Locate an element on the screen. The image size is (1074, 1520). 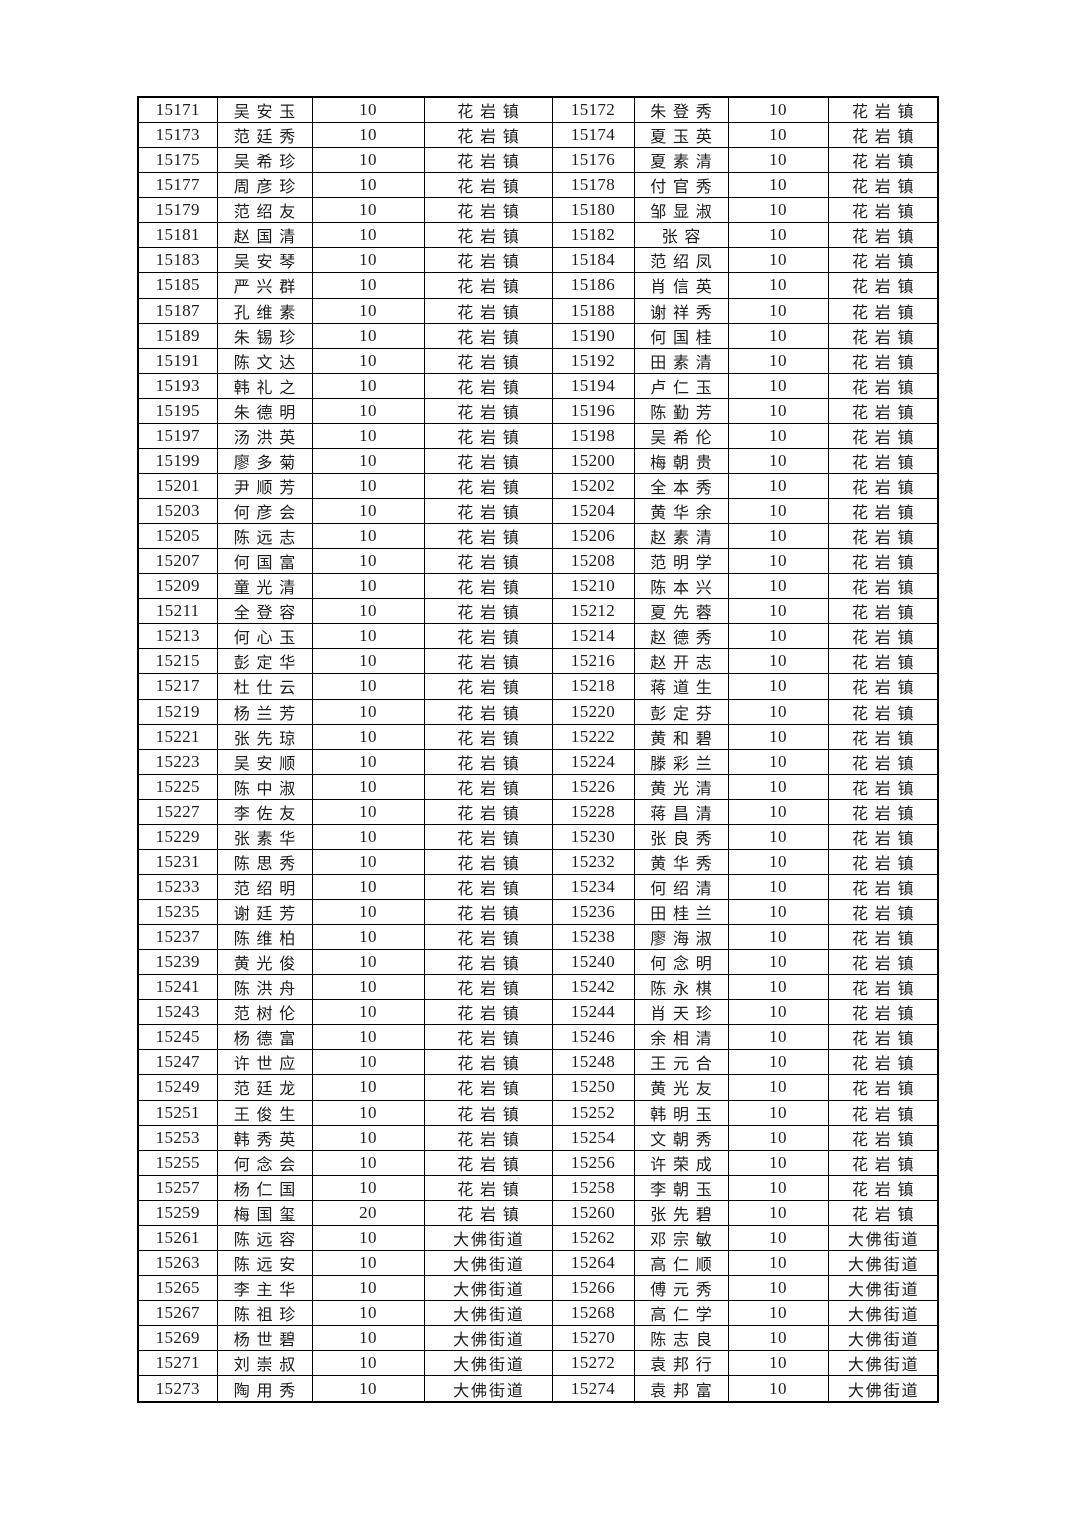
name-cell: 夏玉英 is located at coordinates (681, 135).